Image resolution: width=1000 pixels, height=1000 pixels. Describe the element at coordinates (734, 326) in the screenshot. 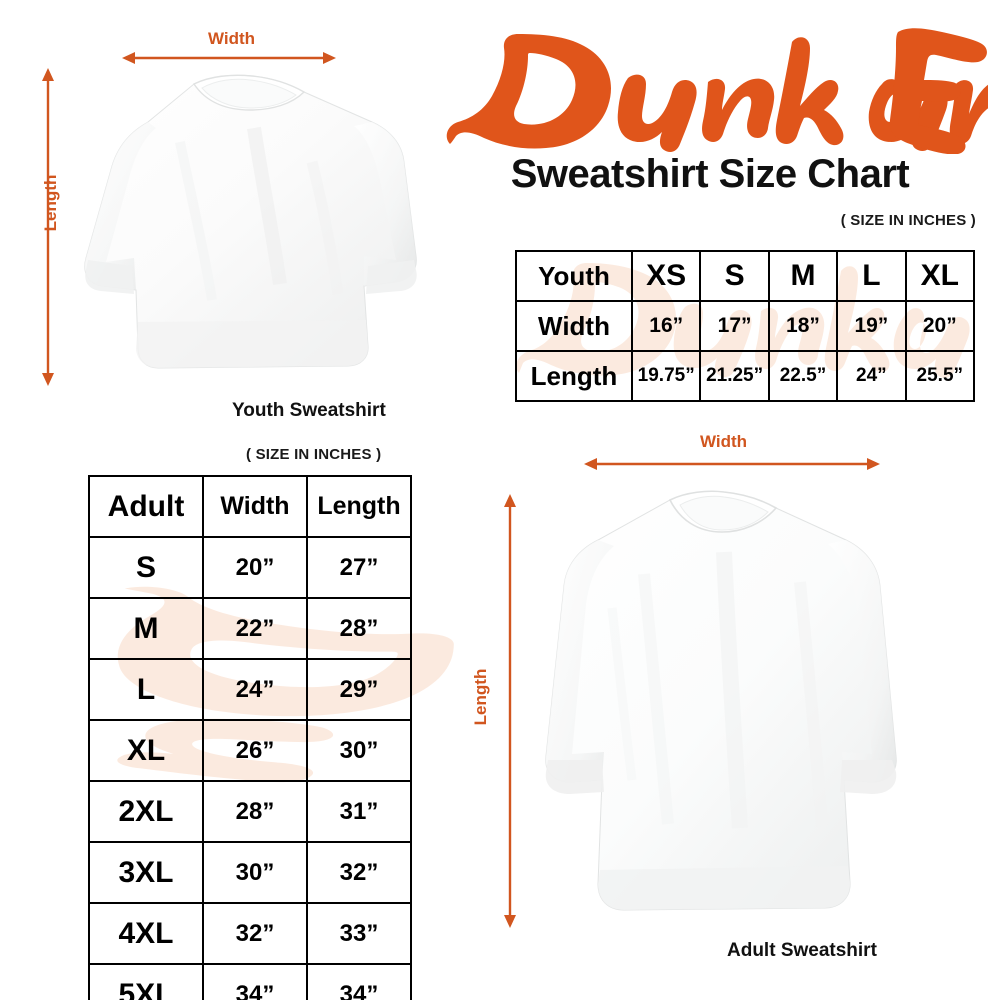

I see `youth-width-s: 17”` at that location.